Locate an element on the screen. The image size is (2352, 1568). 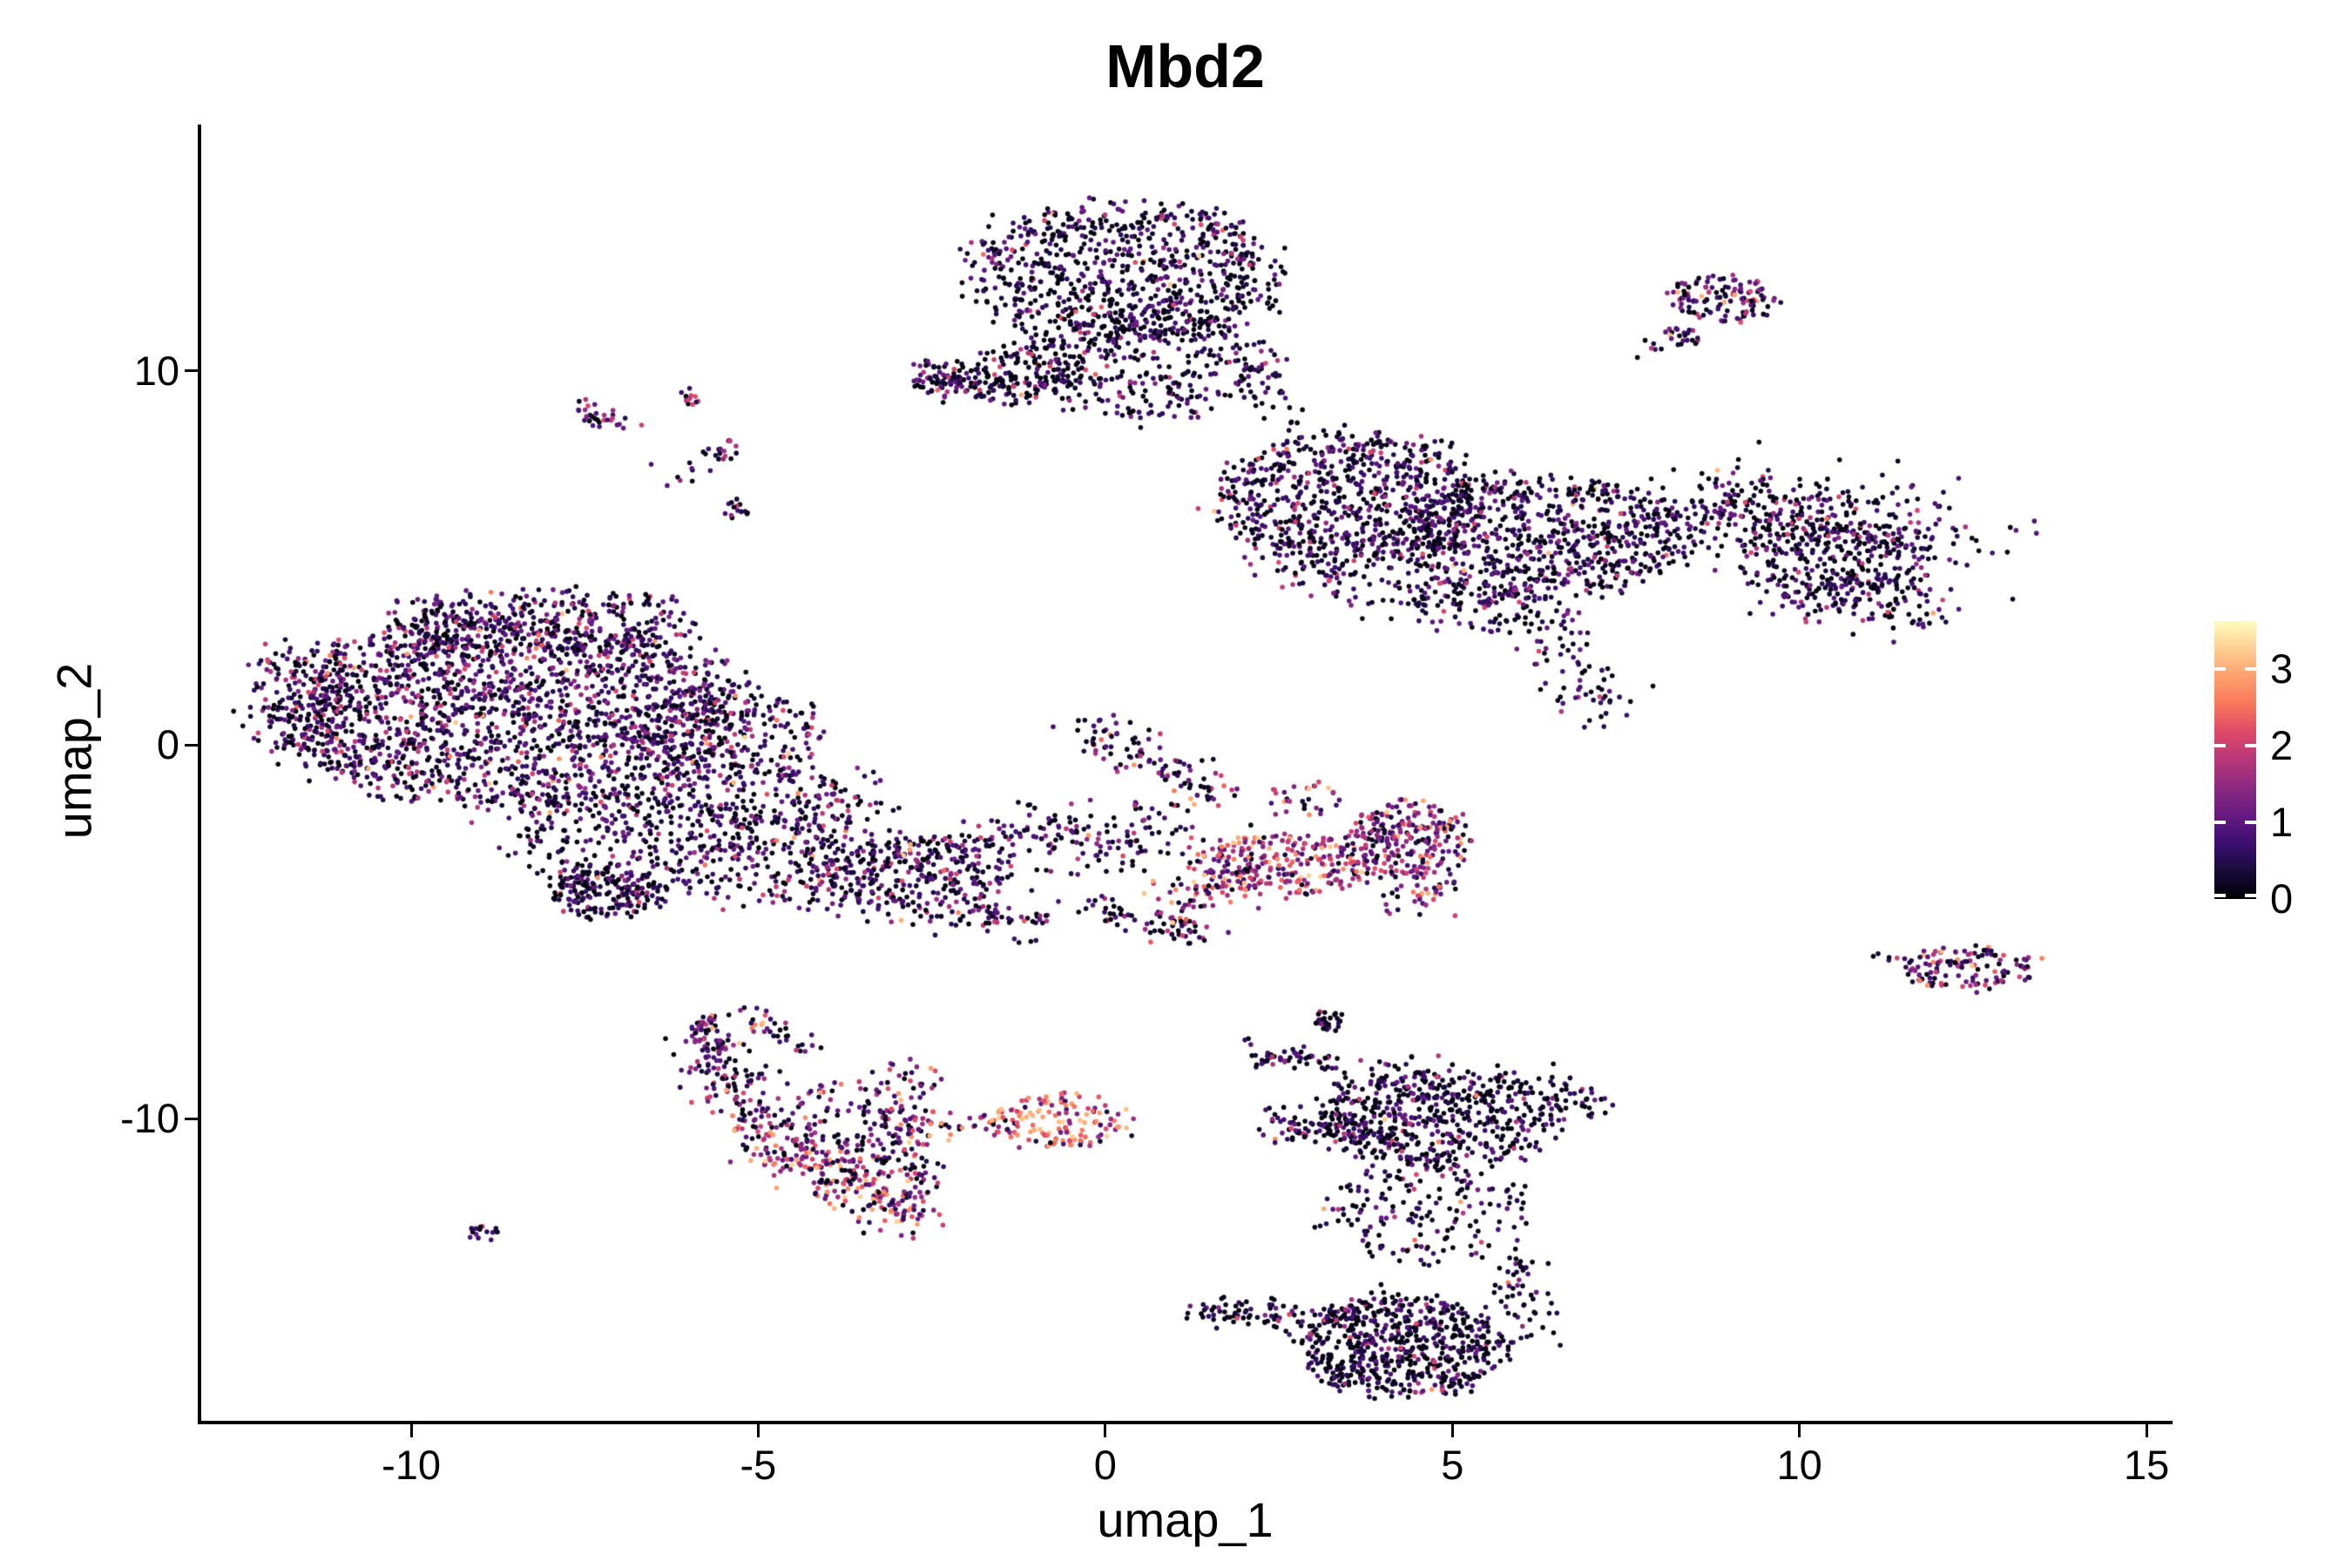
x-axis-title: umap_1 is located at coordinates (1185, 1519).